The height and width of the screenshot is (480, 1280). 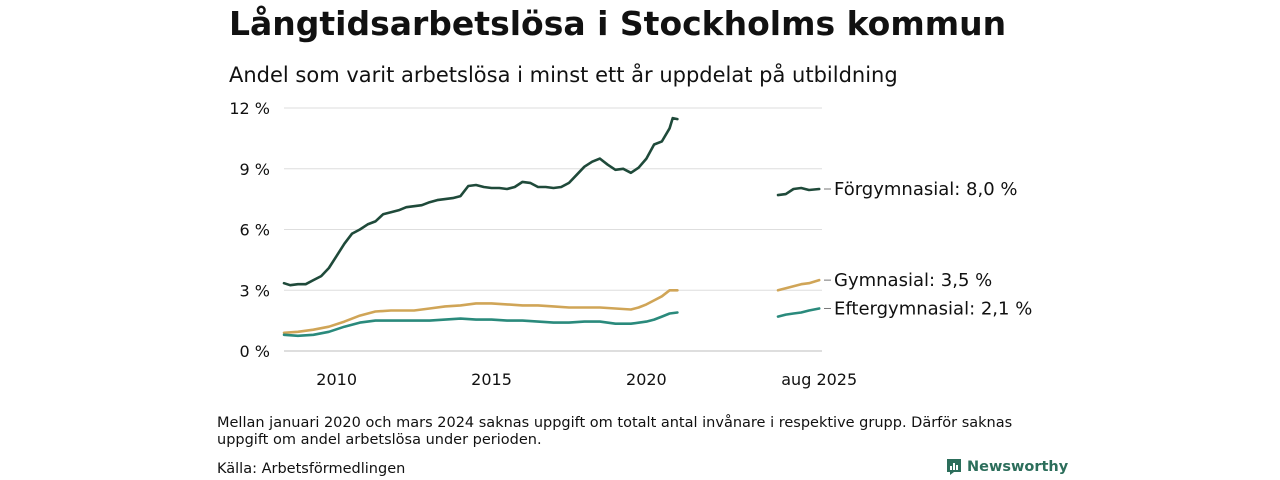 What do you see at coordinates (255, 351) in the screenshot?
I see `y-tick-label: 0 %` at bounding box center [255, 351].